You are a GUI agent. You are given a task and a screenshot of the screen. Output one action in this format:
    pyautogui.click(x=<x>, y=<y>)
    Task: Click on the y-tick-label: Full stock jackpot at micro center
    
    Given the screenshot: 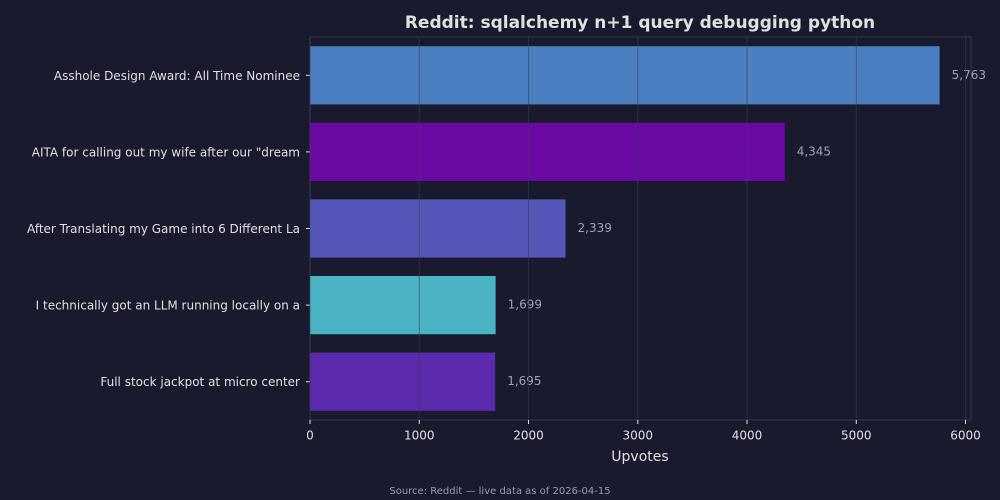 What is the action you would take?
    pyautogui.click(x=200, y=382)
    